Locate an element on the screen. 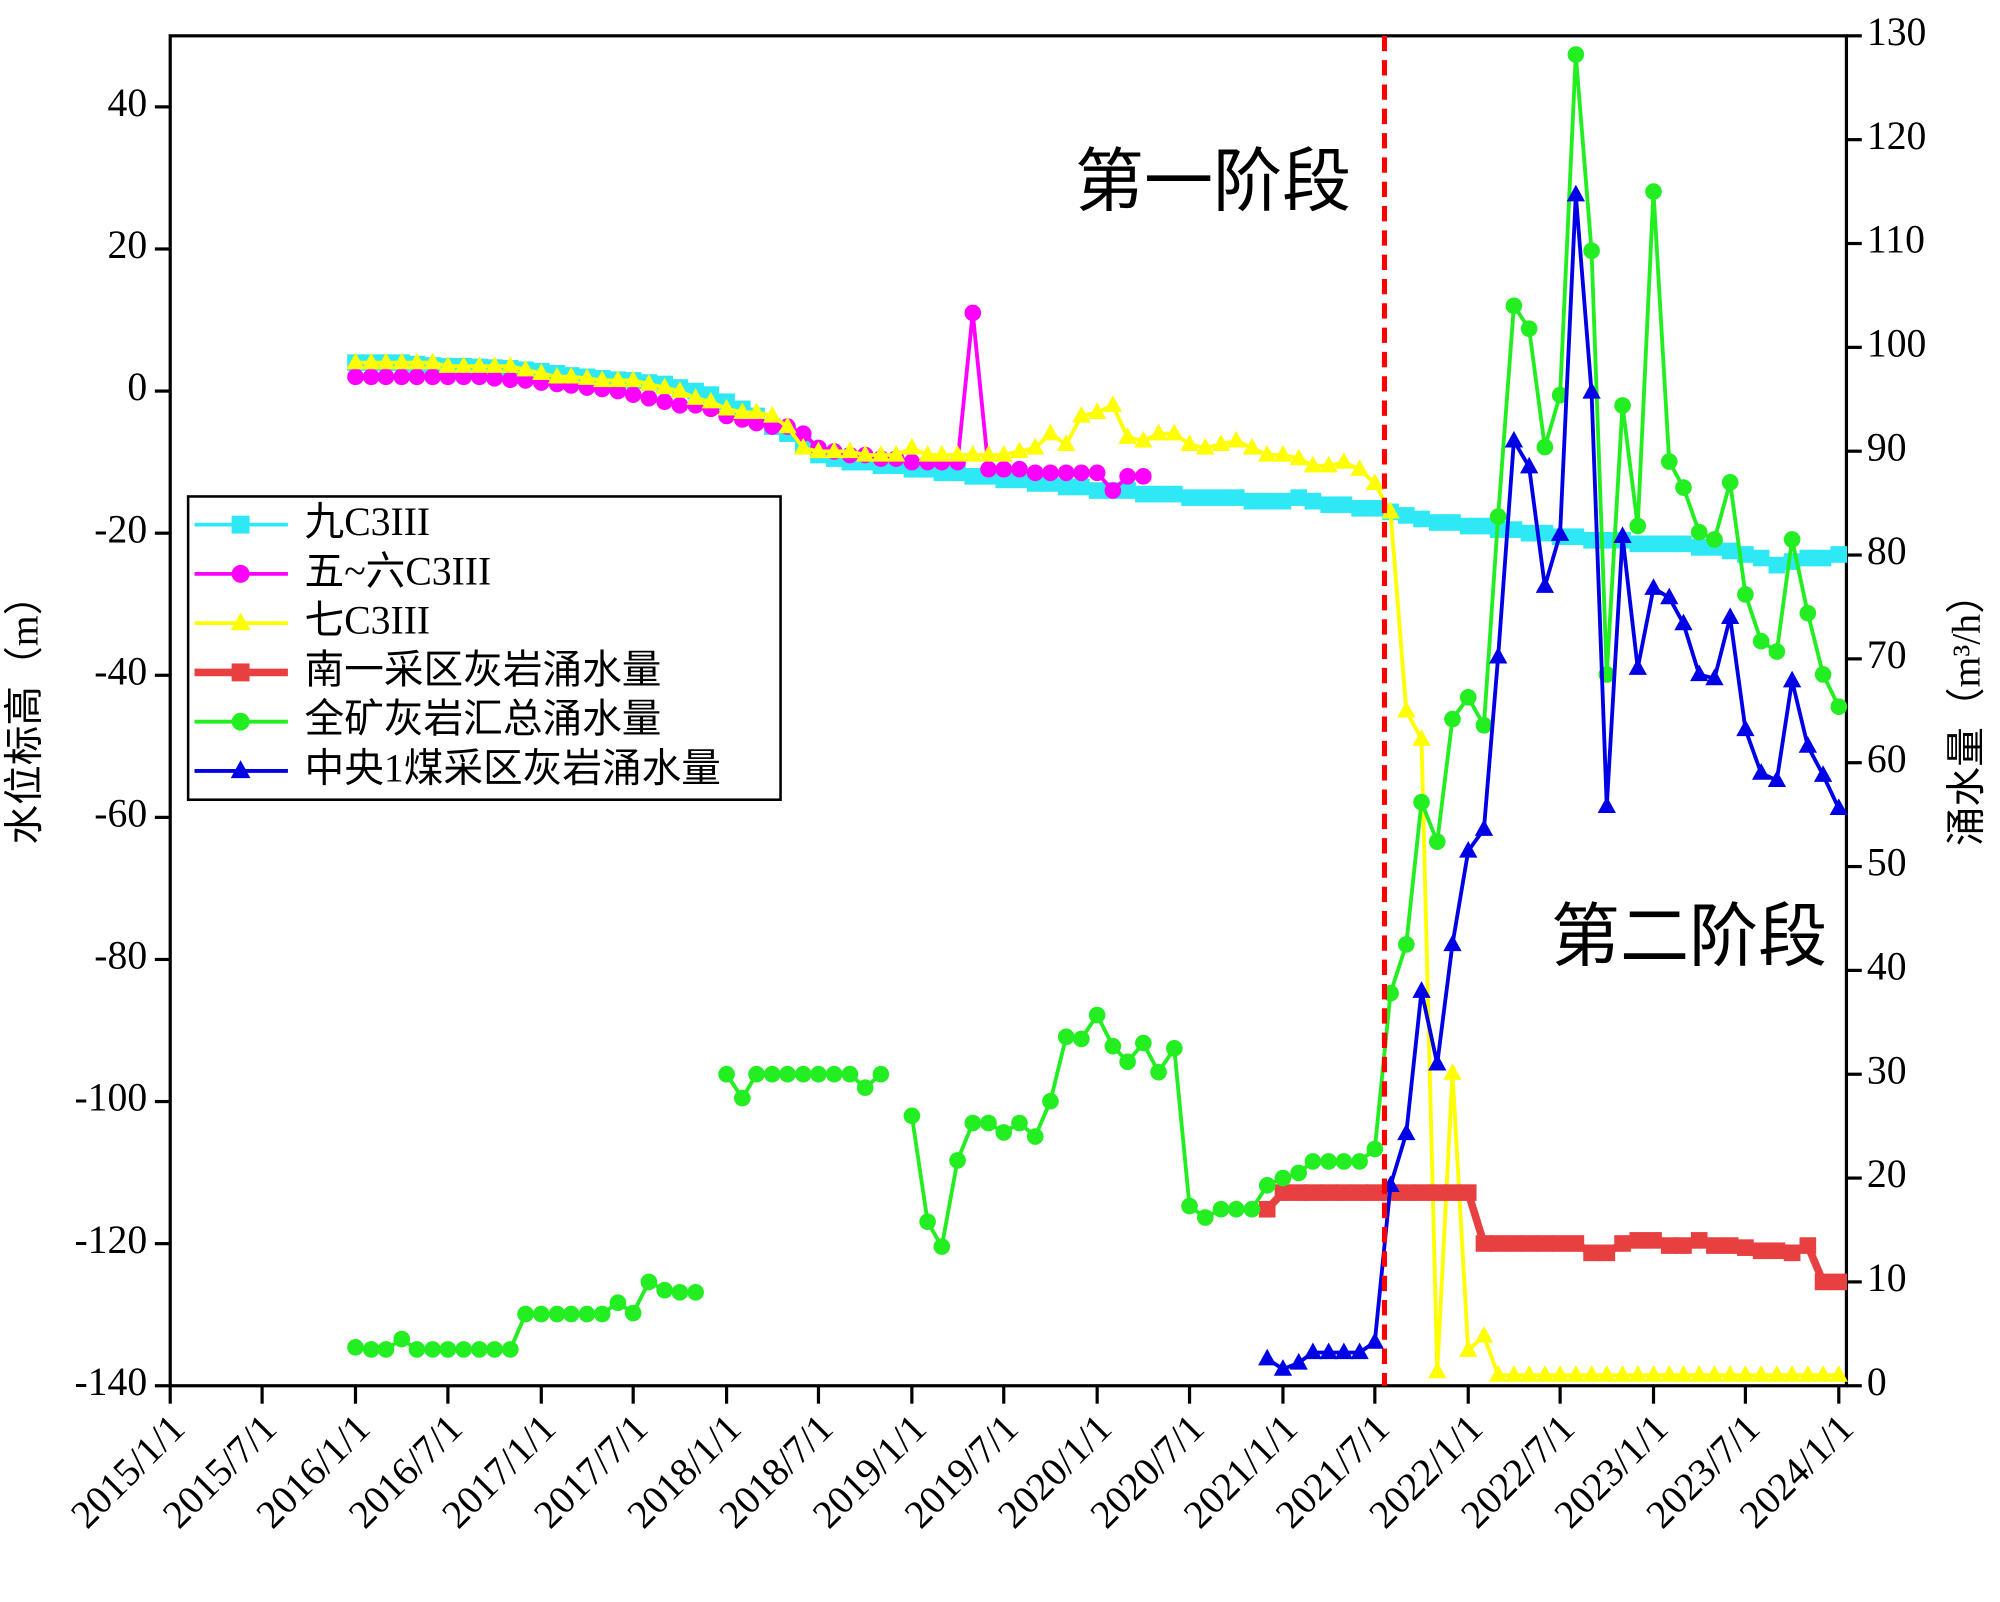 The height and width of the screenshot is (1602, 2000). y-tick-label: -100 is located at coordinates (110, 1098).